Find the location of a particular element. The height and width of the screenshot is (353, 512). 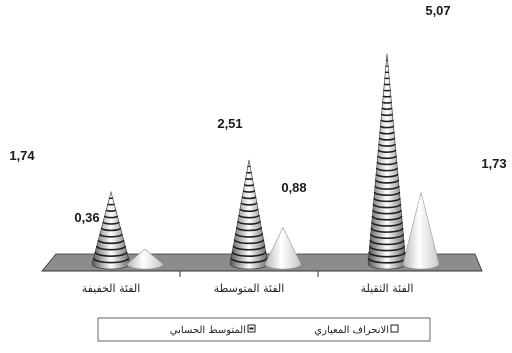

category-label-1: الفئة المتوسطة is located at coordinates (249, 288).